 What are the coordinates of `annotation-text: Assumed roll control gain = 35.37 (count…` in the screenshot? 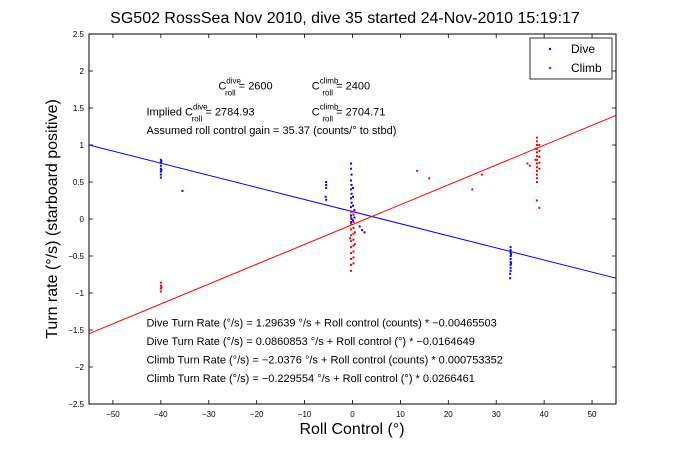 It's located at (271, 131).